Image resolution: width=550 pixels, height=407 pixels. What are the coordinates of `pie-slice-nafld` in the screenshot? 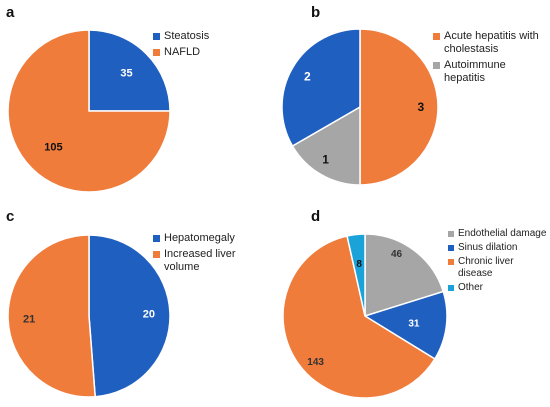 It's located at (89, 111).